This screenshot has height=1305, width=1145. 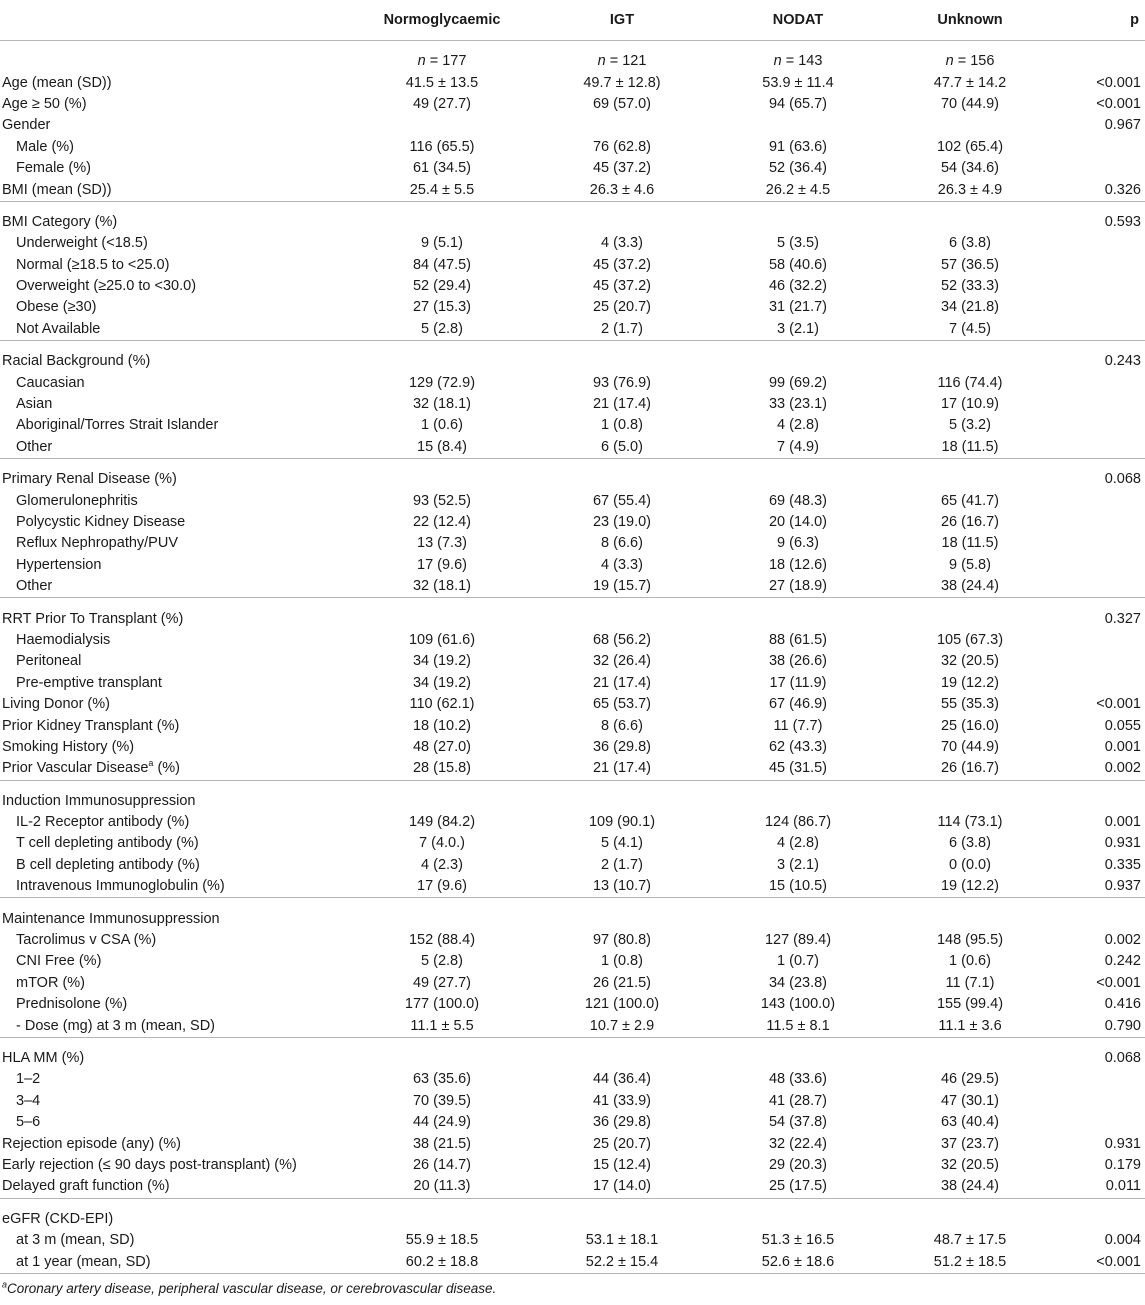 I want to click on cell-normoglycaemic: 17 (9.6), so click(x=442, y=887).